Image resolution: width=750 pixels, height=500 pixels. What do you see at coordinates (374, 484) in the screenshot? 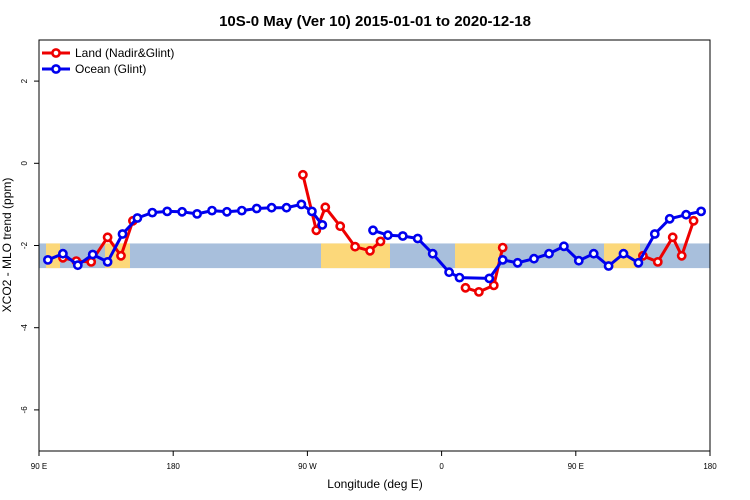
I see `x-axis-label: Longitude (deg E)` at bounding box center [374, 484].